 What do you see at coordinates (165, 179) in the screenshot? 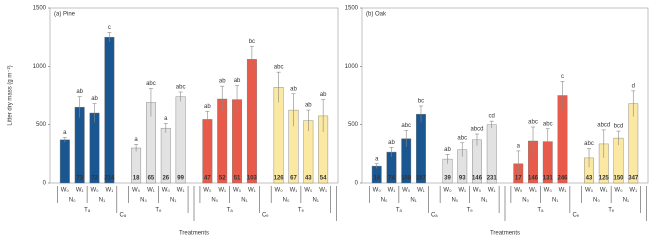
I see `sample-count: 26` at bounding box center [165, 179].